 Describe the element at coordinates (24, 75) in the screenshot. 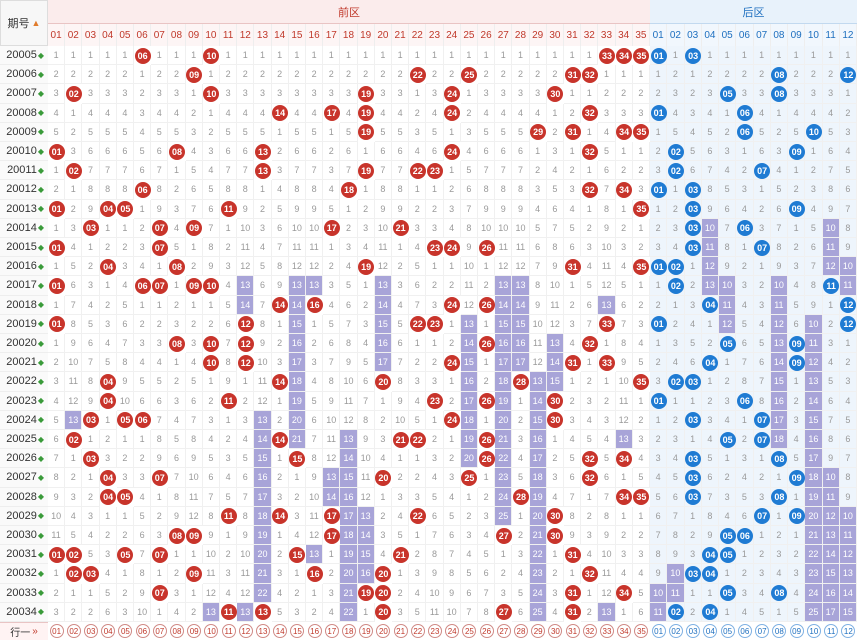

I see `period-label: 20006 ◆` at that location.